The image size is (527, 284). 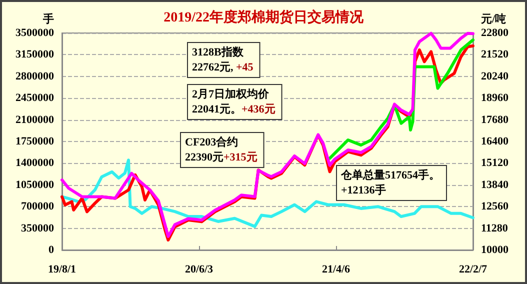 What do you see at coordinates (495, 250) in the screenshot?
I see `y2-tick-label: 10000` at bounding box center [495, 250].